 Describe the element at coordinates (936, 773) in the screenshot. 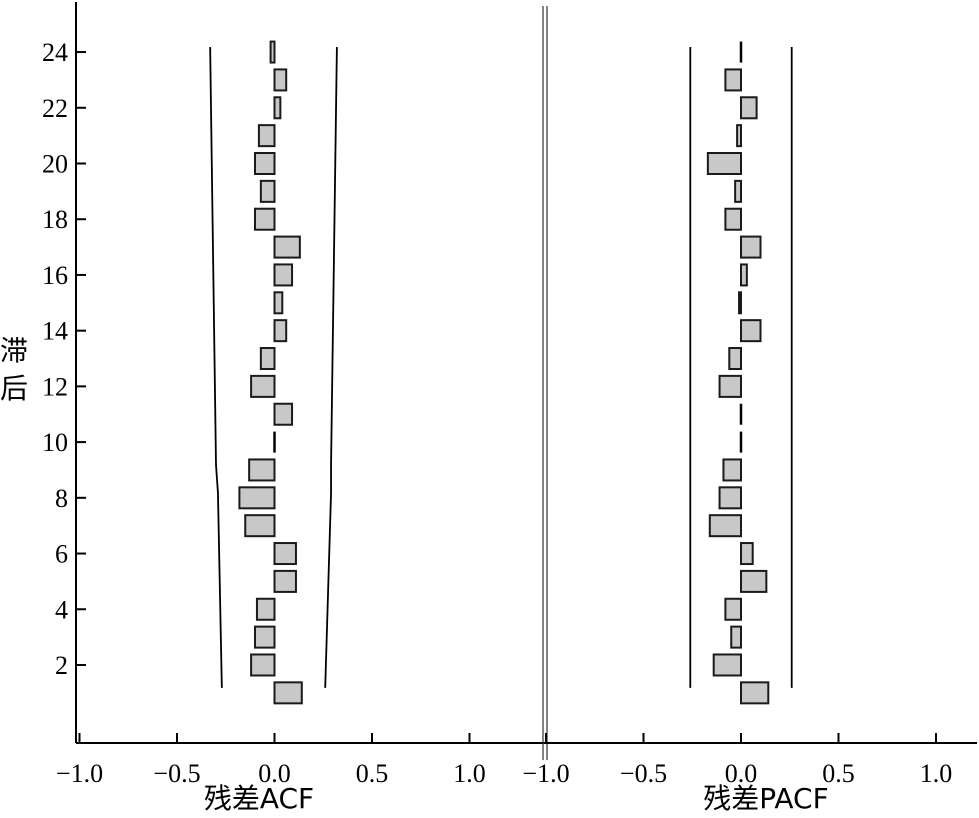

I see `pacf-x-tick-label: 1.0` at that location.